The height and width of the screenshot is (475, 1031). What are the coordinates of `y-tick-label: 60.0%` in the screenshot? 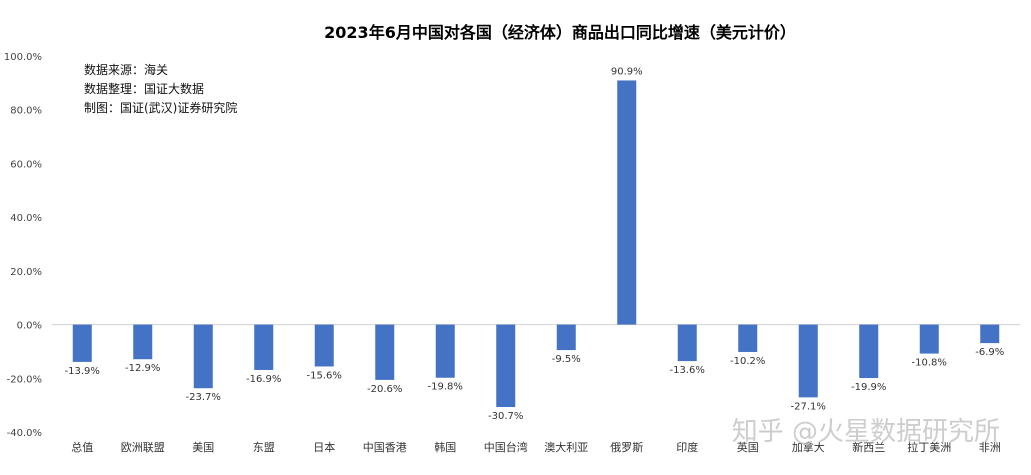 It's located at (26, 164).